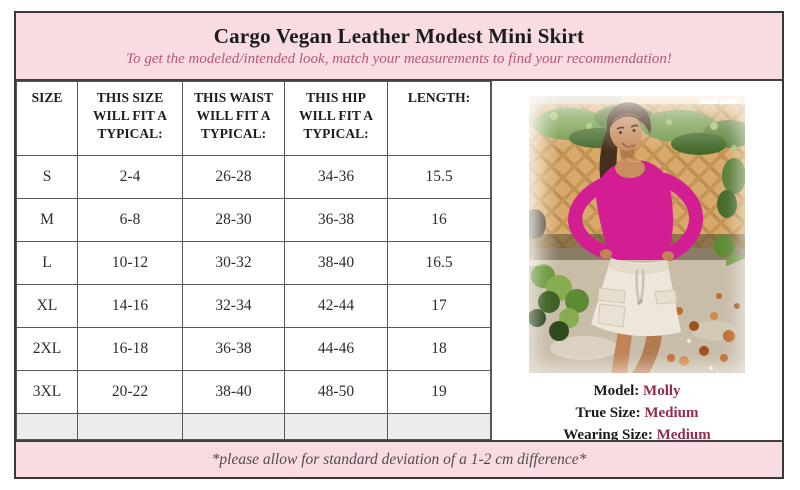 Image resolution: width=800 pixels, height=490 pixels. What do you see at coordinates (336, 349) in the screenshot?
I see `cell-hip: 44-46` at bounding box center [336, 349].